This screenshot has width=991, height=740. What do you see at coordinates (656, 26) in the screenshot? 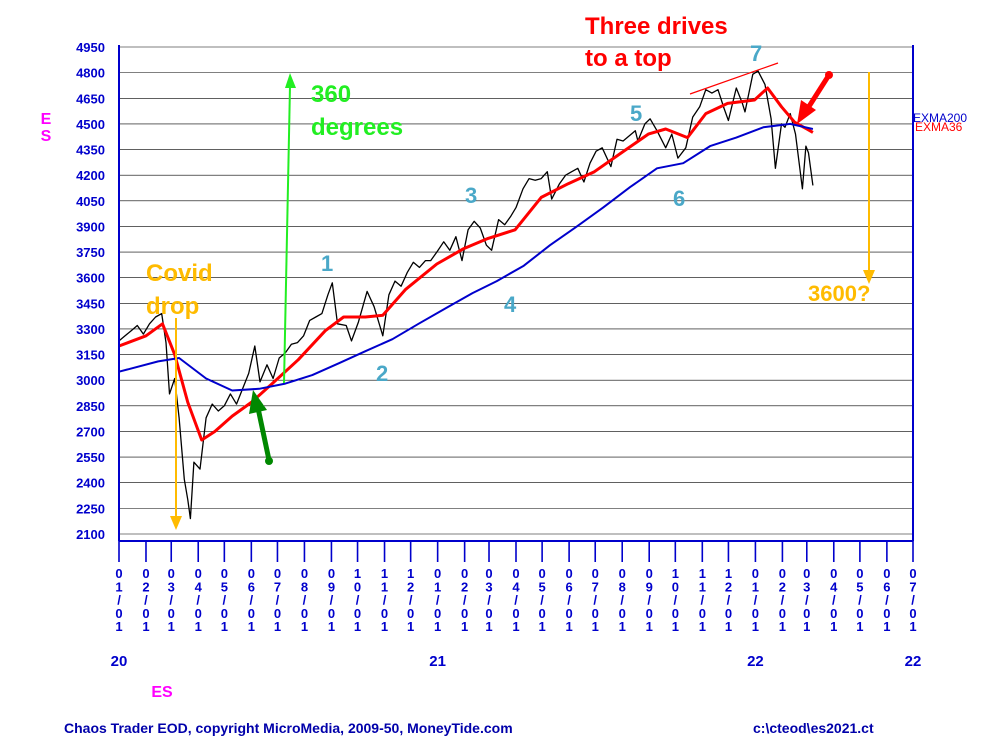
I see `annotation-three-drives: Three drives` at bounding box center [656, 26].